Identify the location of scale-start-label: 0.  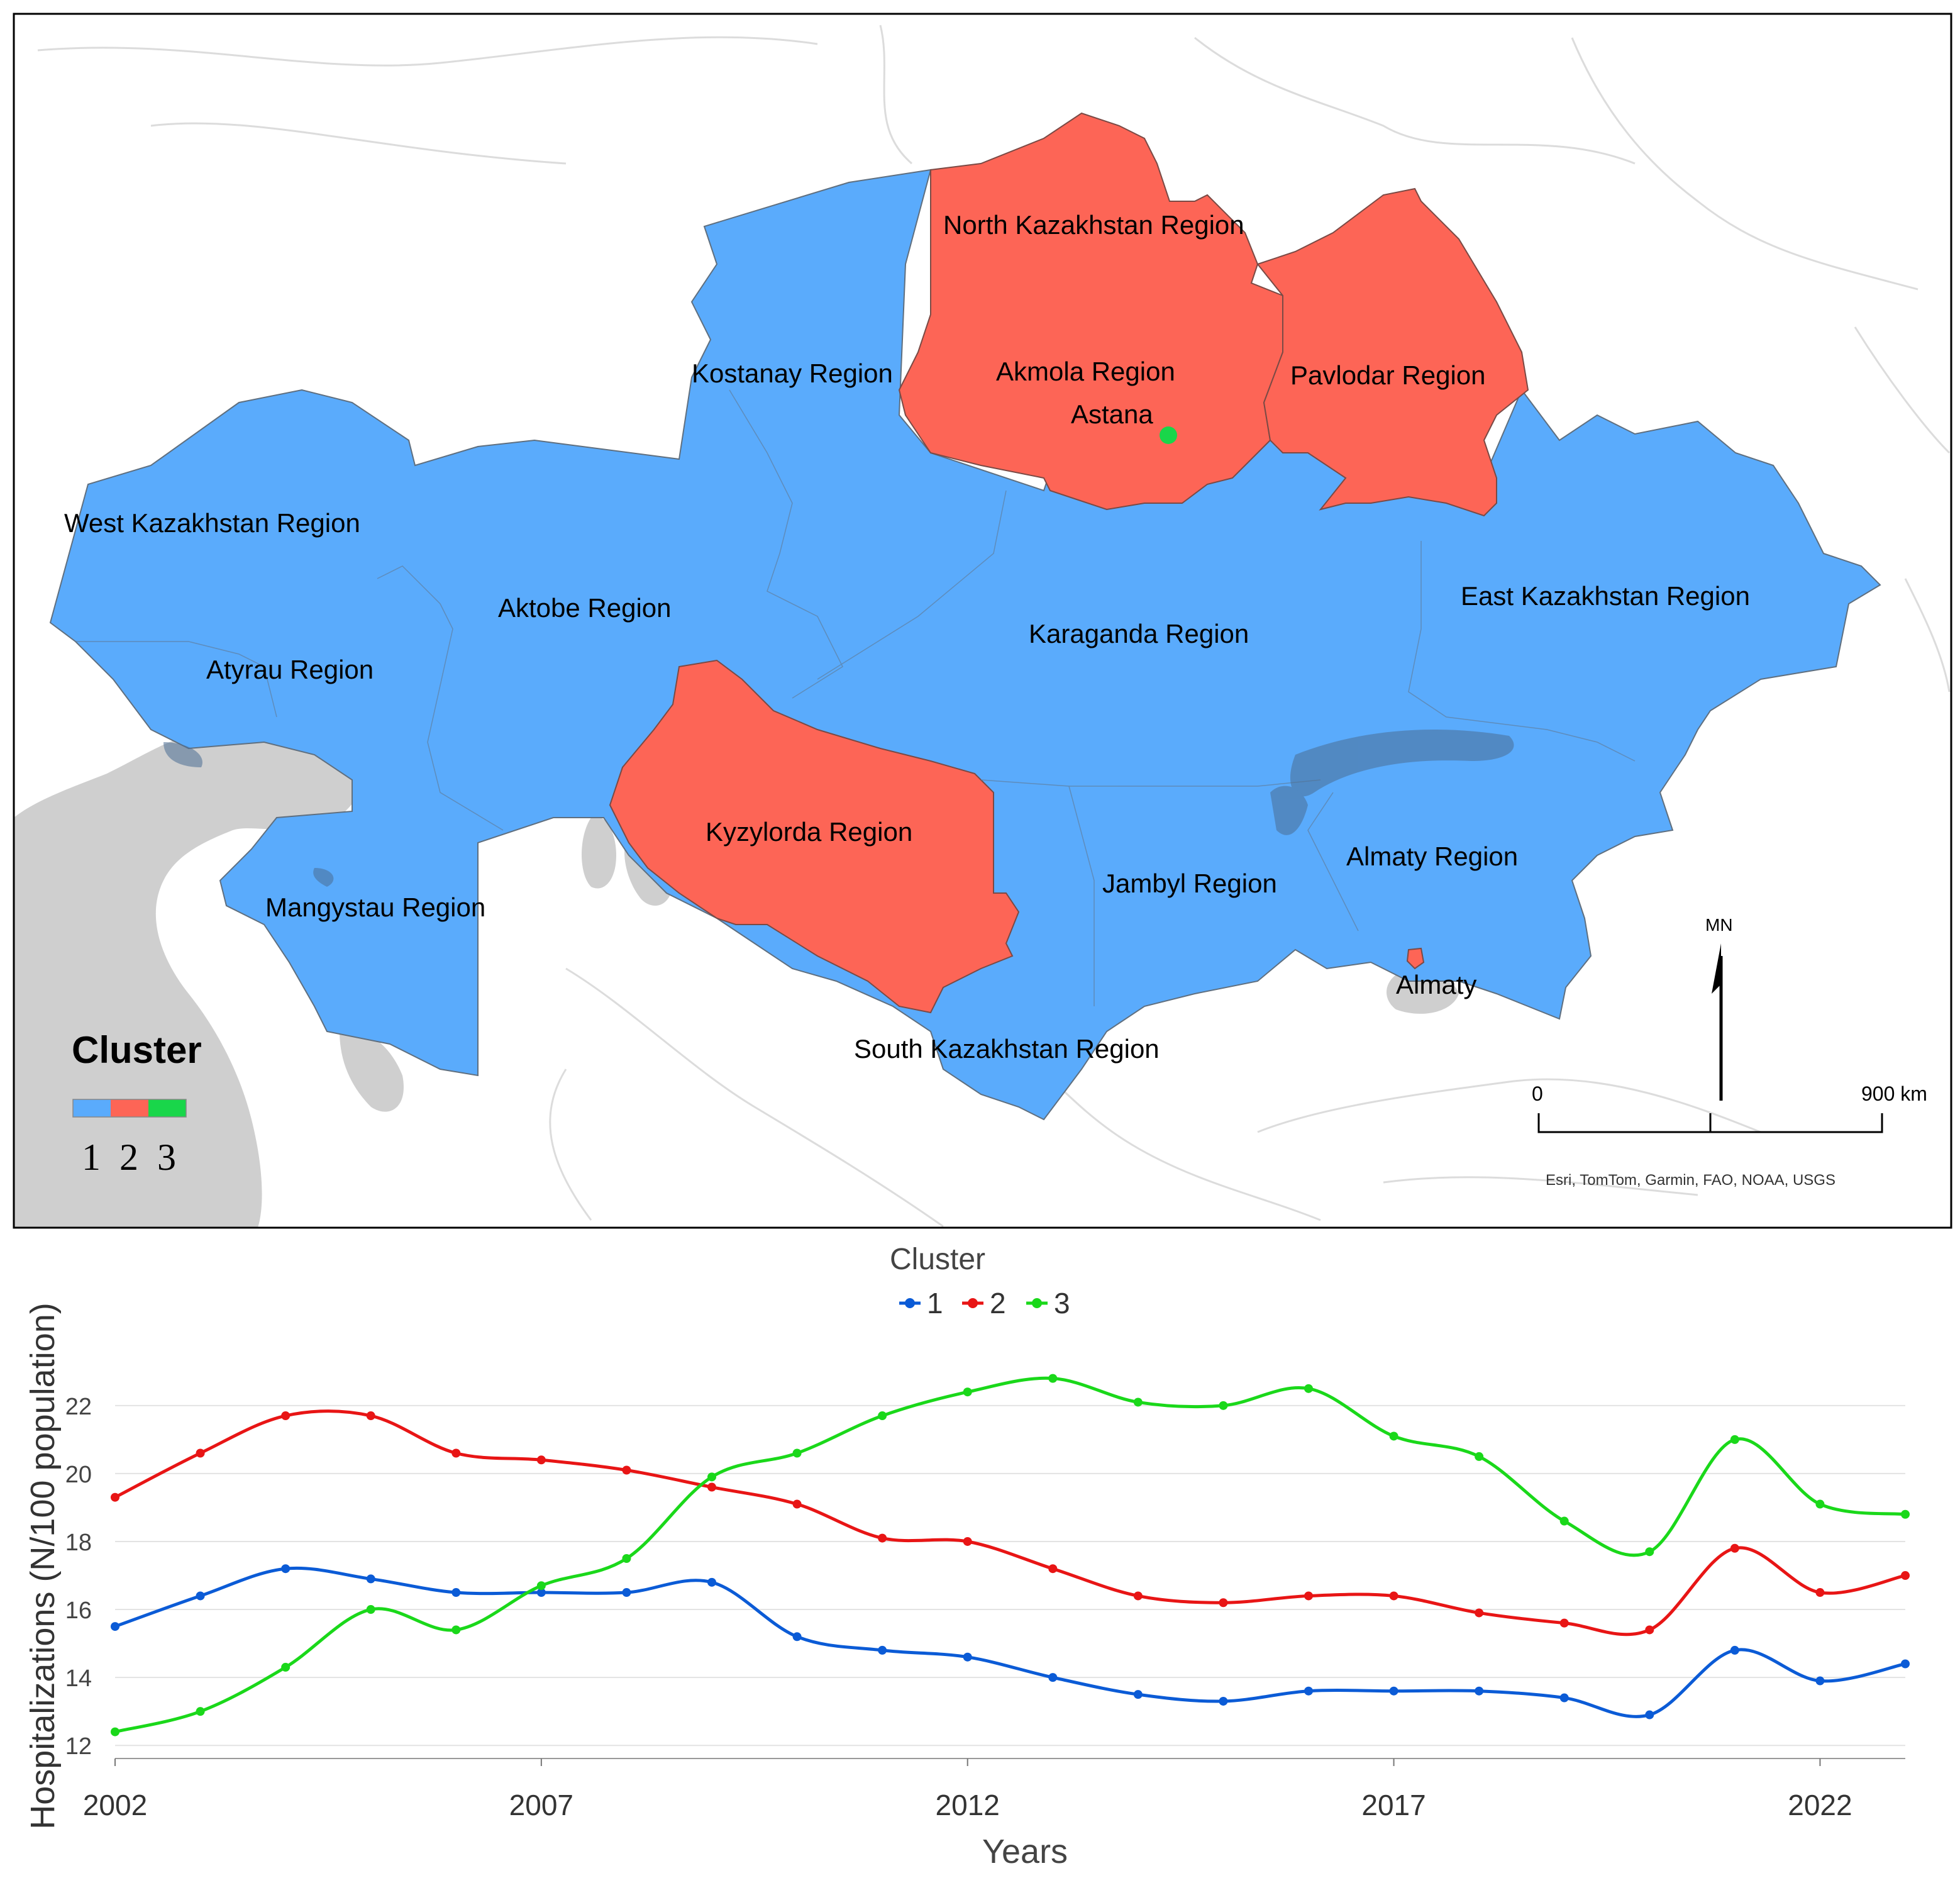
(1537, 1094).